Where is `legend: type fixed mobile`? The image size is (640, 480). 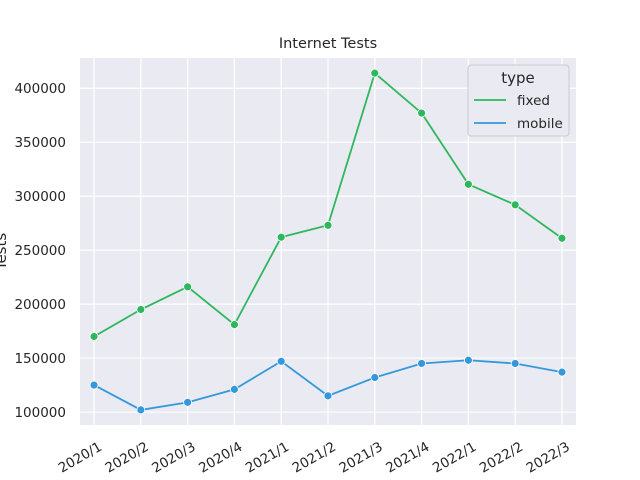
legend: type fixed mobile is located at coordinates (518, 100).